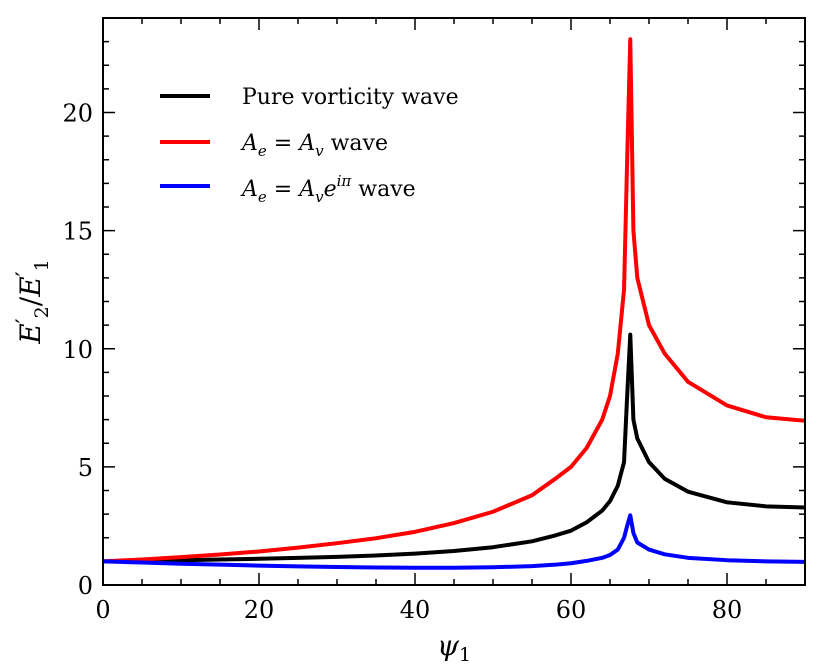 Image resolution: width=830 pixels, height=664 pixels. Describe the element at coordinates (465, 654) in the screenshot. I see `x-axis-label-sub: 1` at that location.